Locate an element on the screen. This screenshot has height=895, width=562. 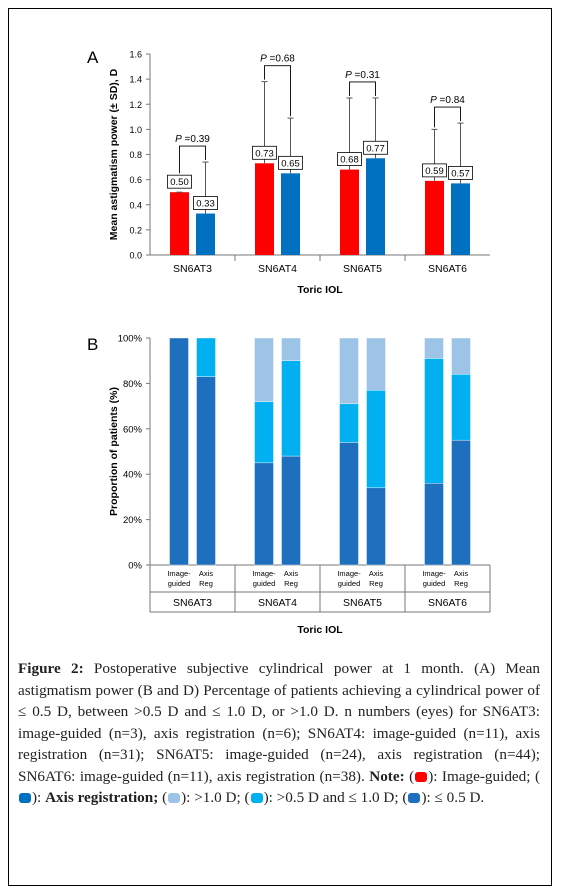
value-label: 0.65 is located at coordinates (290, 163).